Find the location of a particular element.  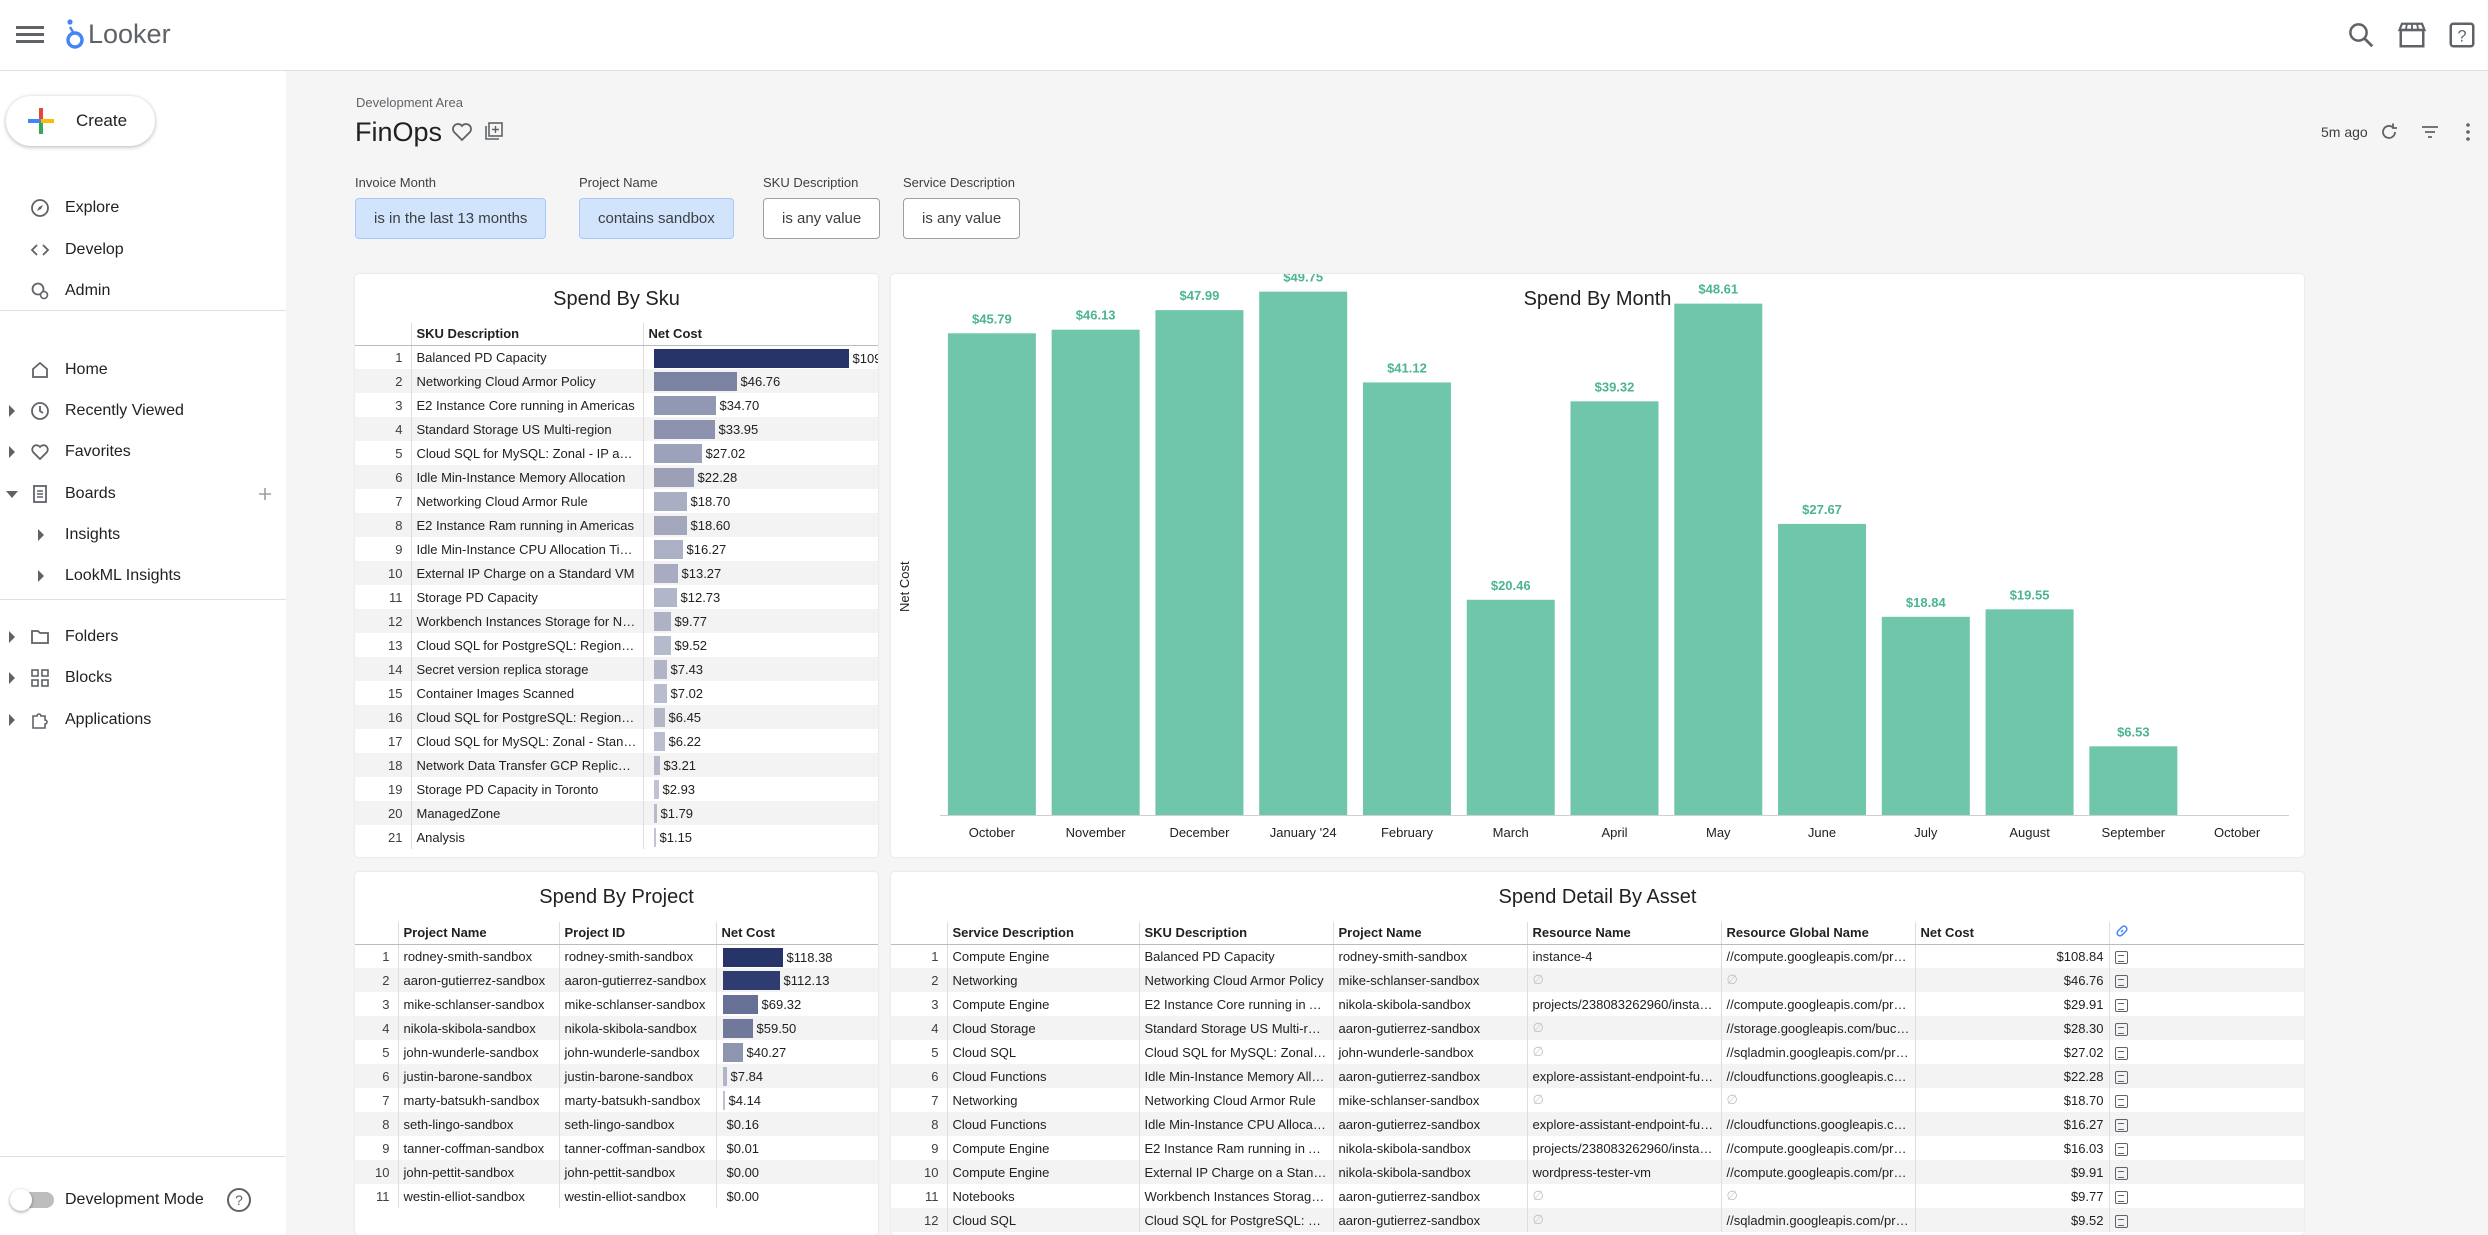

net-cost-cell: $16.03 is located at coordinates (2012, 1148).